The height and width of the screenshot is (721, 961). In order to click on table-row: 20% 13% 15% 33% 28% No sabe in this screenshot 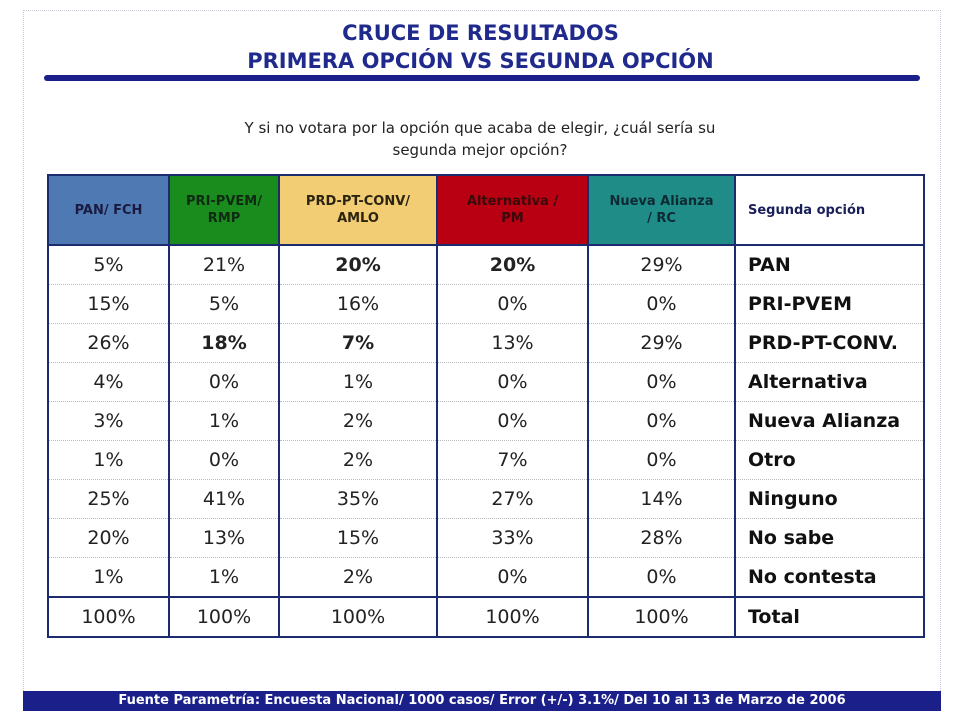, I will do `click(486, 538)`.